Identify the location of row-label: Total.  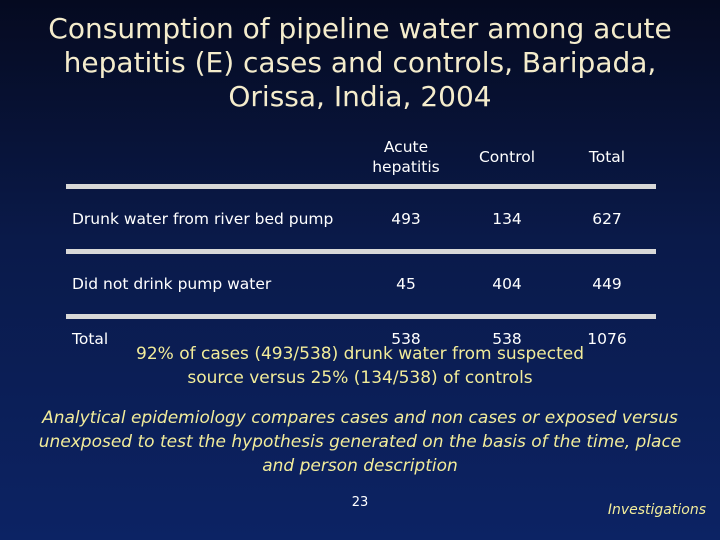
(90, 339).